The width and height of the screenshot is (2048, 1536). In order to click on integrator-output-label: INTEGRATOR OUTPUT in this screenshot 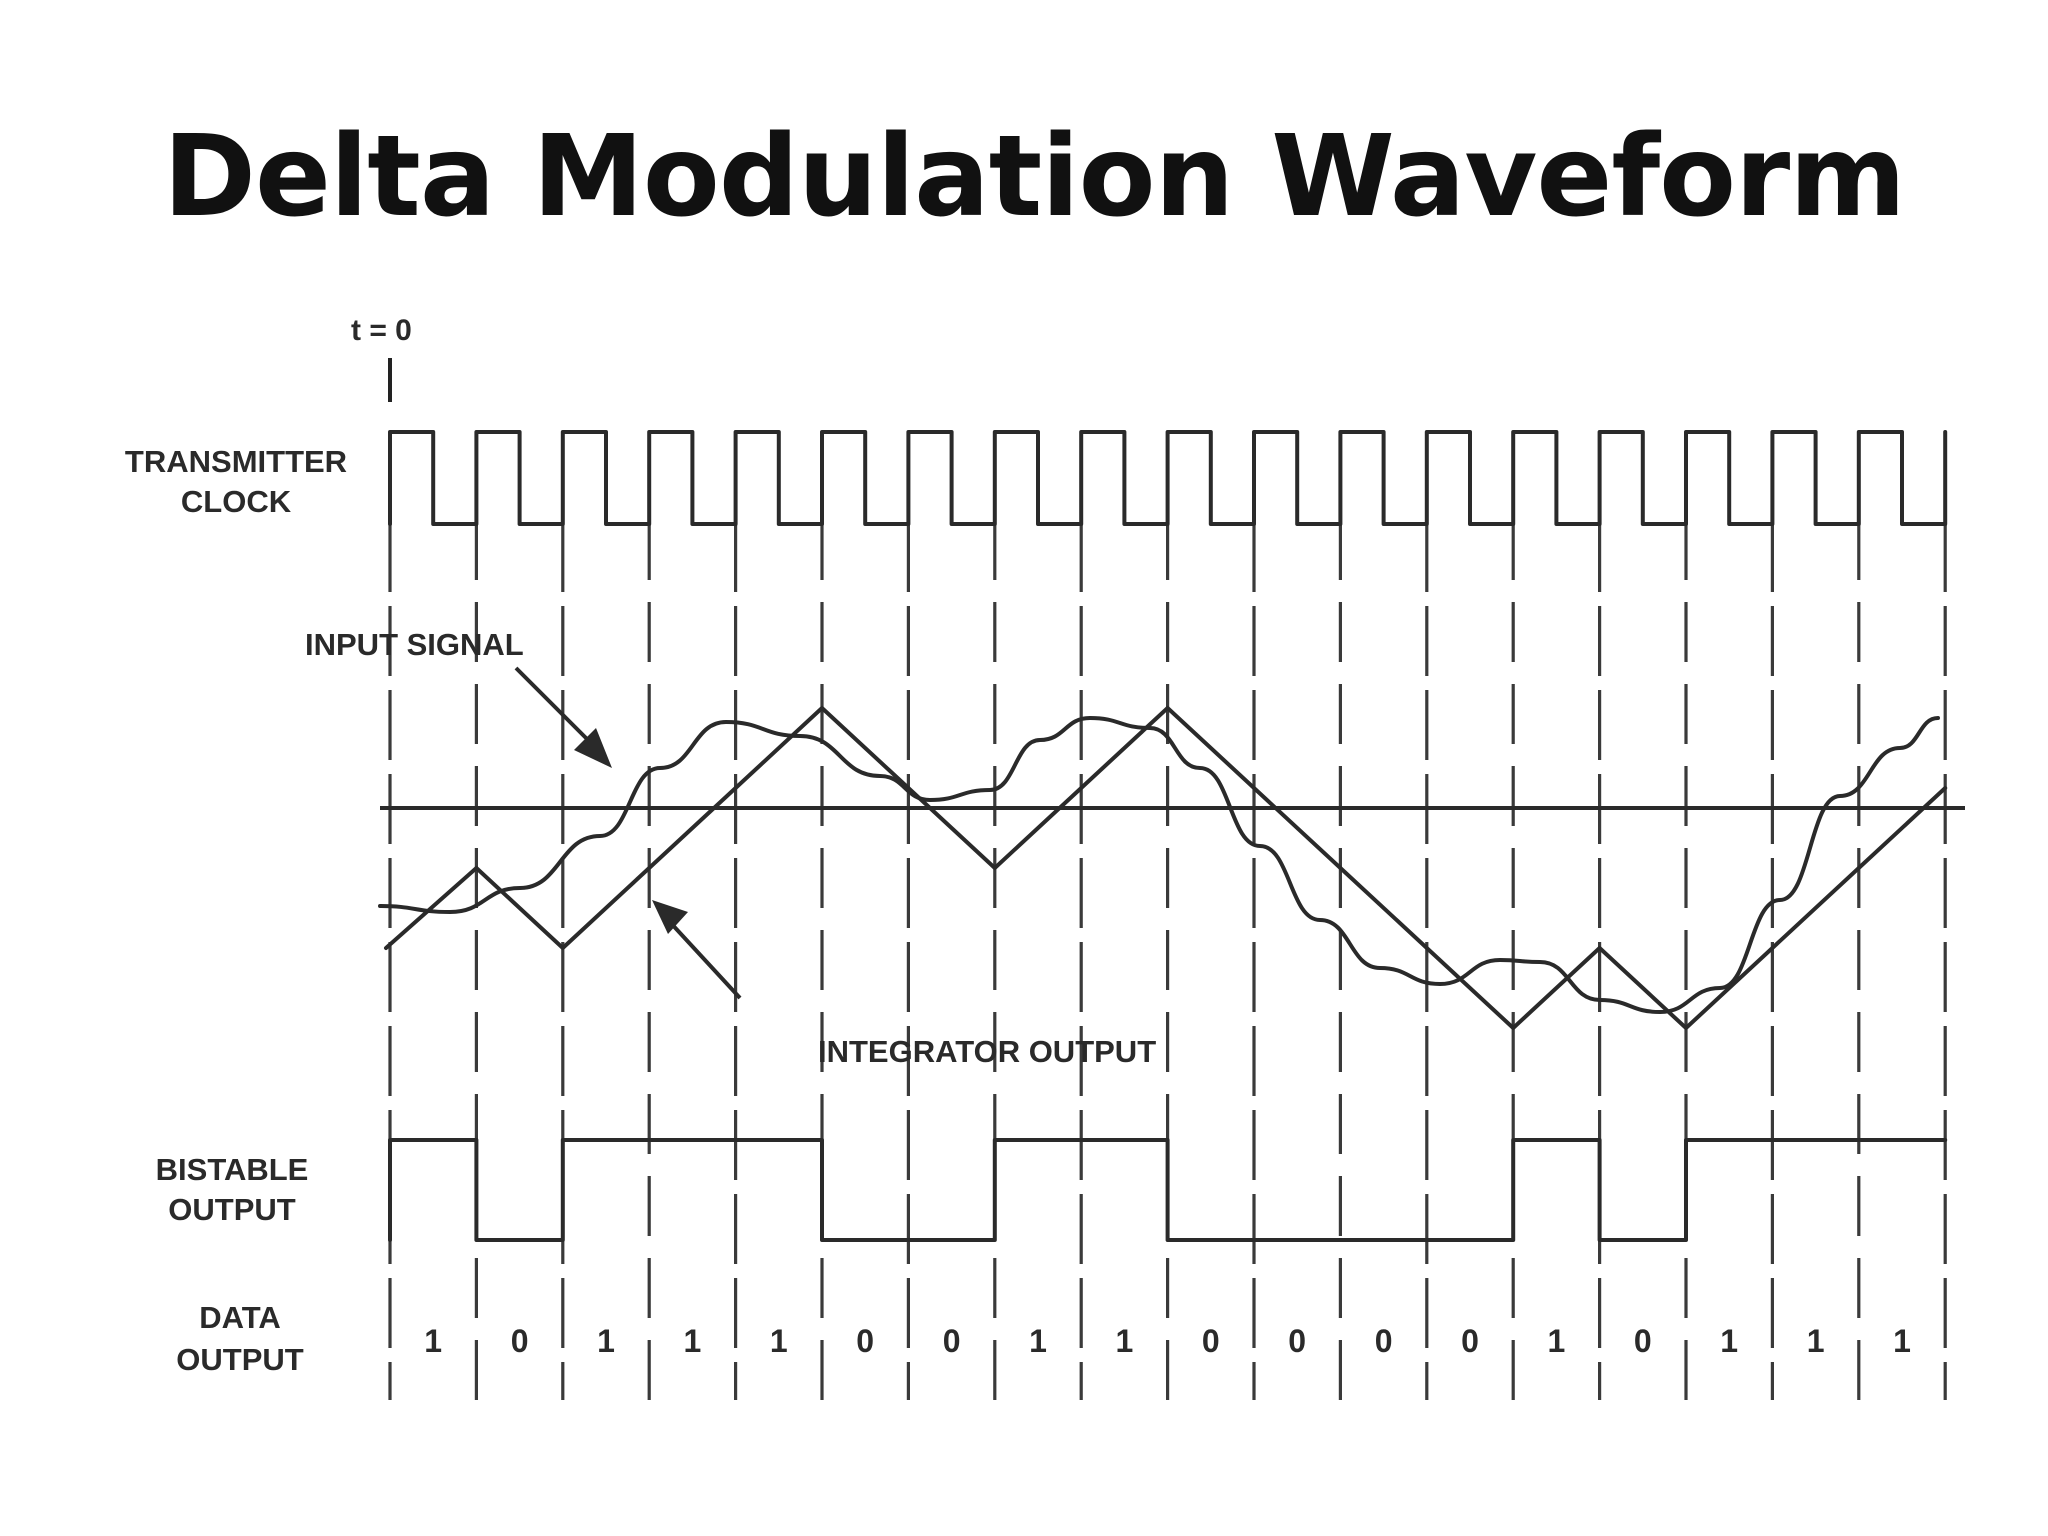, I will do `click(987, 1051)`.